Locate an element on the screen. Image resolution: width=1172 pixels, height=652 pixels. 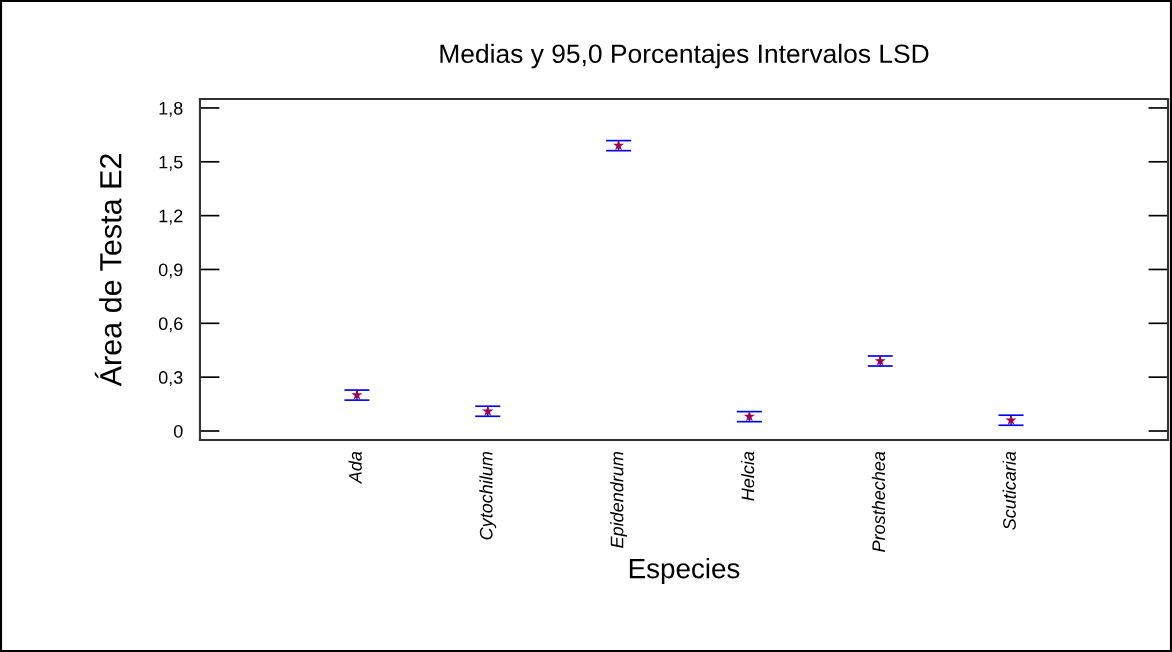
x-tick-label: Scuticaria is located at coordinates (1009, 490).